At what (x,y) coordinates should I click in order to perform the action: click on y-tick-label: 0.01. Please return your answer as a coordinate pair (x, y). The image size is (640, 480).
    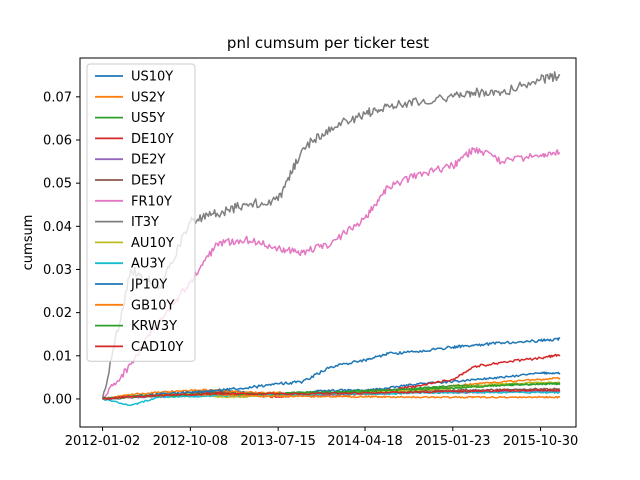
    Looking at the image, I should click on (57, 356).